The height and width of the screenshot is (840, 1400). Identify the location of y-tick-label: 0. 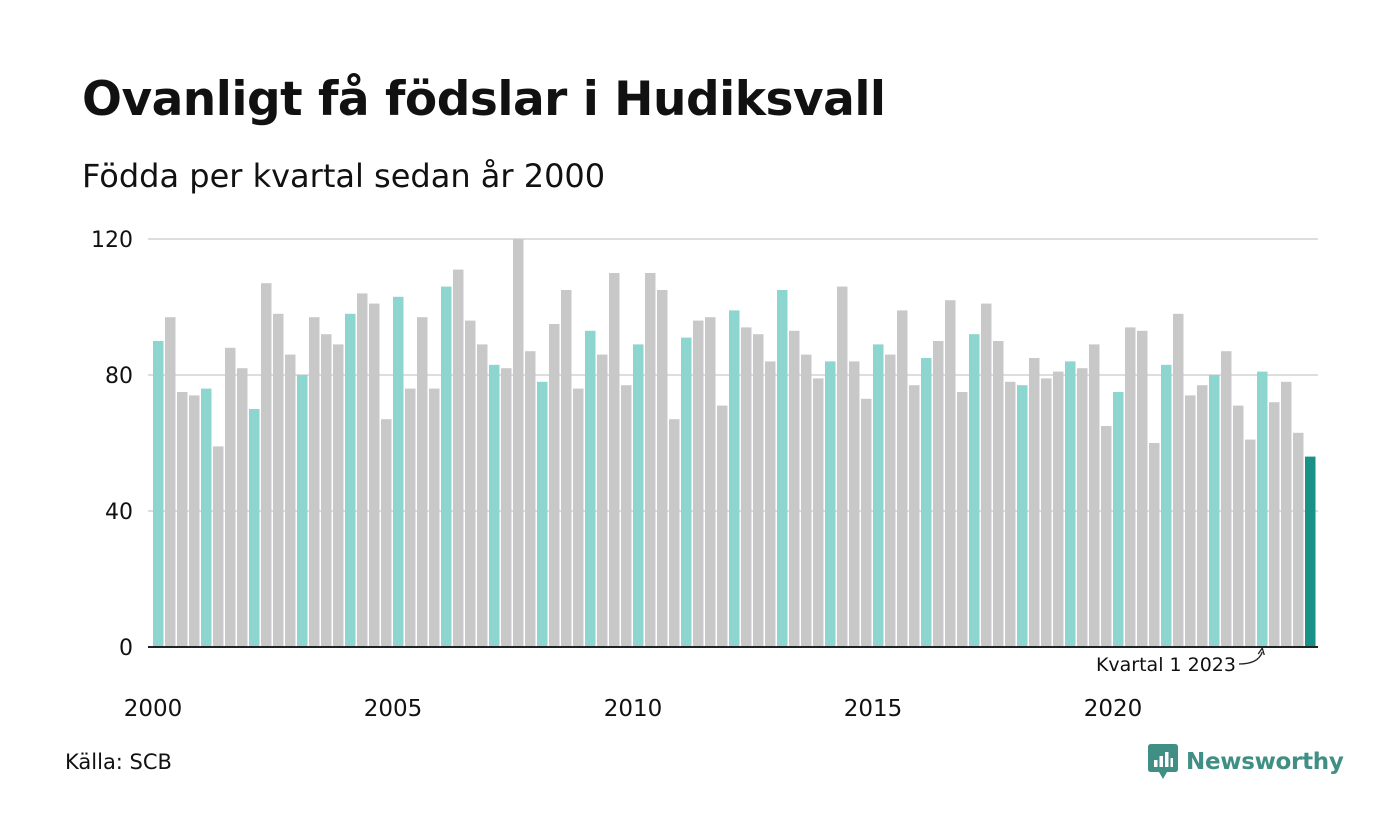
(126, 648).